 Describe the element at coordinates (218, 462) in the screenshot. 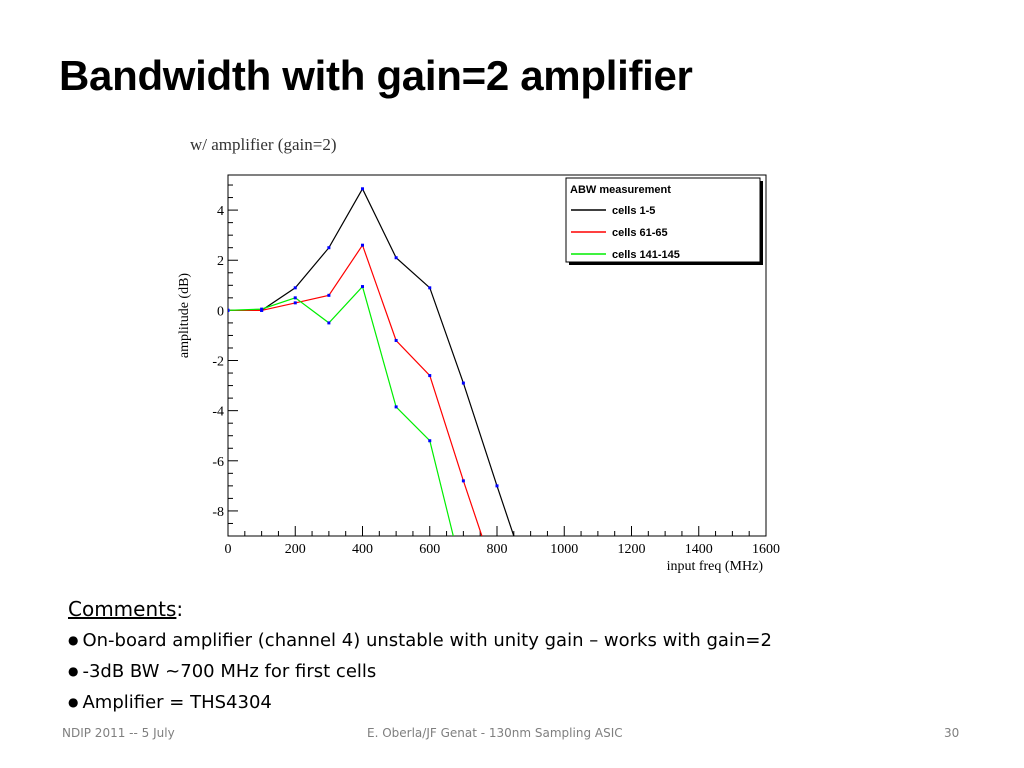

I see `y-tick-label: -6` at that location.